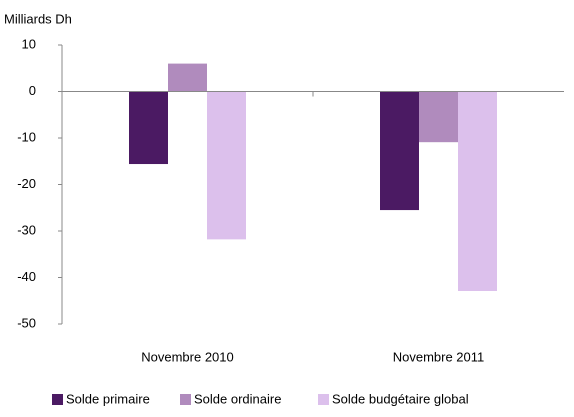 The image size is (574, 417). Describe the element at coordinates (38, 18) in the screenshot. I see `y-axis-label: Milliards Dh` at that location.